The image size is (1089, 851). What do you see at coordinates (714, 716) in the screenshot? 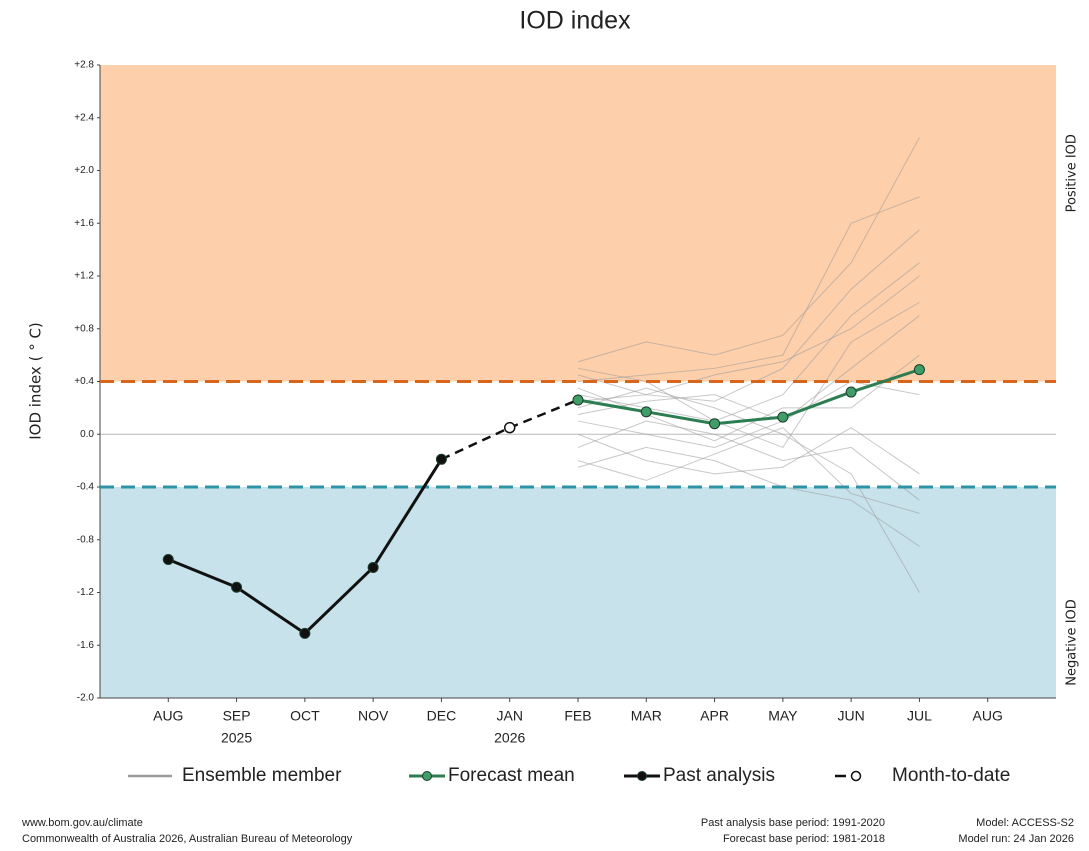
I see `x-tick-label: APR` at bounding box center [714, 716].